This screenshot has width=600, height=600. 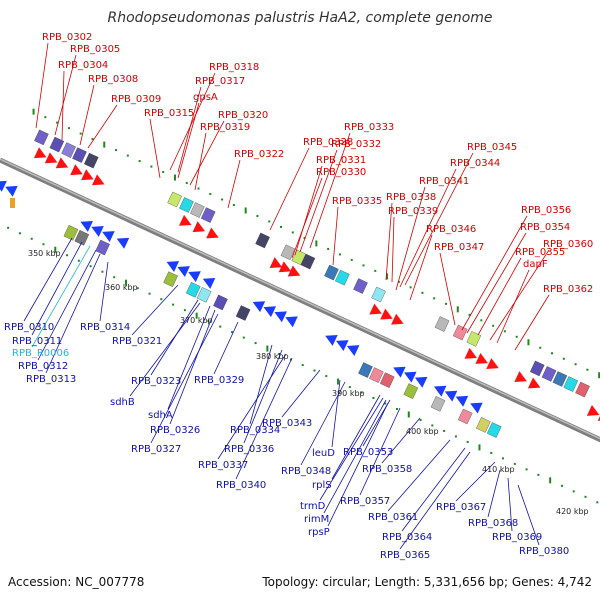 What do you see at coordinates (243, 115) in the screenshot?
I see `forward-gene-label: RPB_0320` at bounding box center [243, 115].